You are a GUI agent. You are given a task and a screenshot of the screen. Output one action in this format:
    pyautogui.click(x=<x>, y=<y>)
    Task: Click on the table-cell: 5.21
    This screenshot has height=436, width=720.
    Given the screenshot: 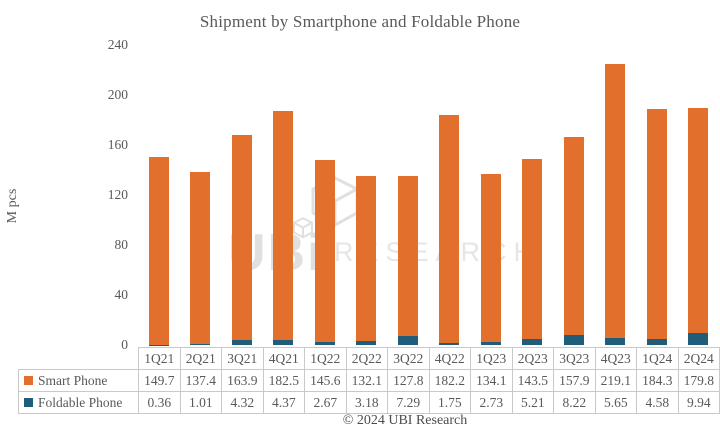 What is the action you would take?
    pyautogui.click(x=532, y=402)
    